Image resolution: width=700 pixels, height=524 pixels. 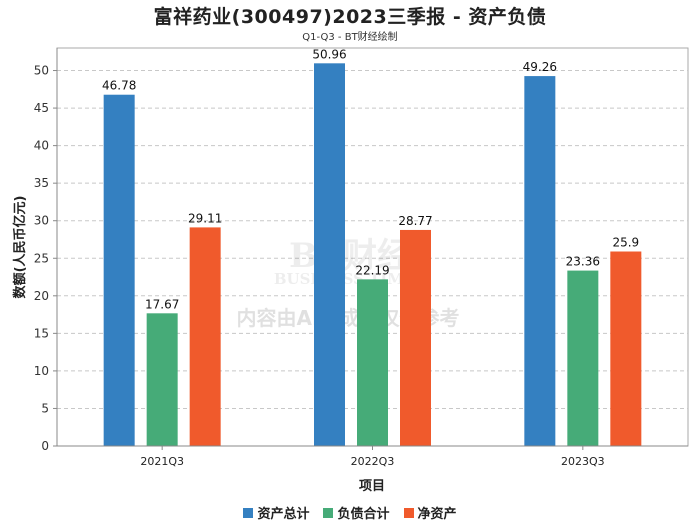 I want to click on chart-subtitle: Q1-Q3 - BT财经绘制, so click(x=350, y=37).